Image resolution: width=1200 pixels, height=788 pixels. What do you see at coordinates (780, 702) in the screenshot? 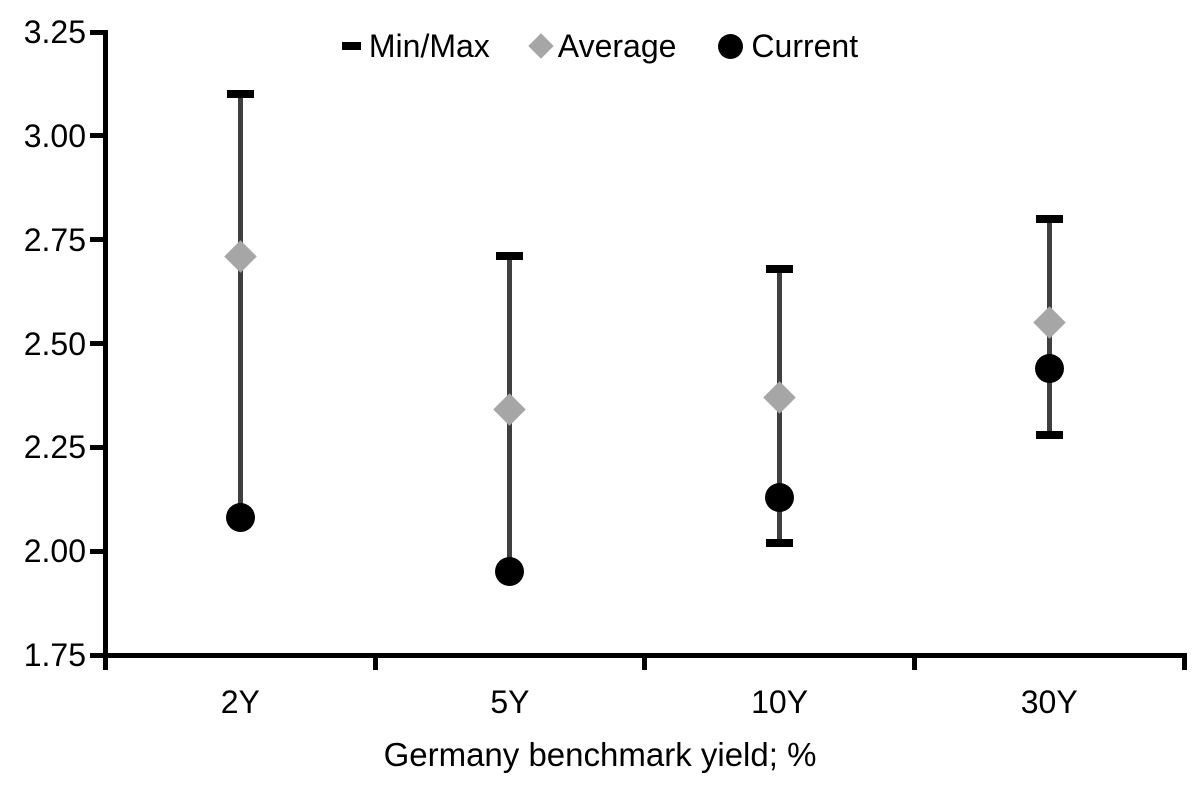
I see `x-category-label: 10Y` at bounding box center [780, 702].